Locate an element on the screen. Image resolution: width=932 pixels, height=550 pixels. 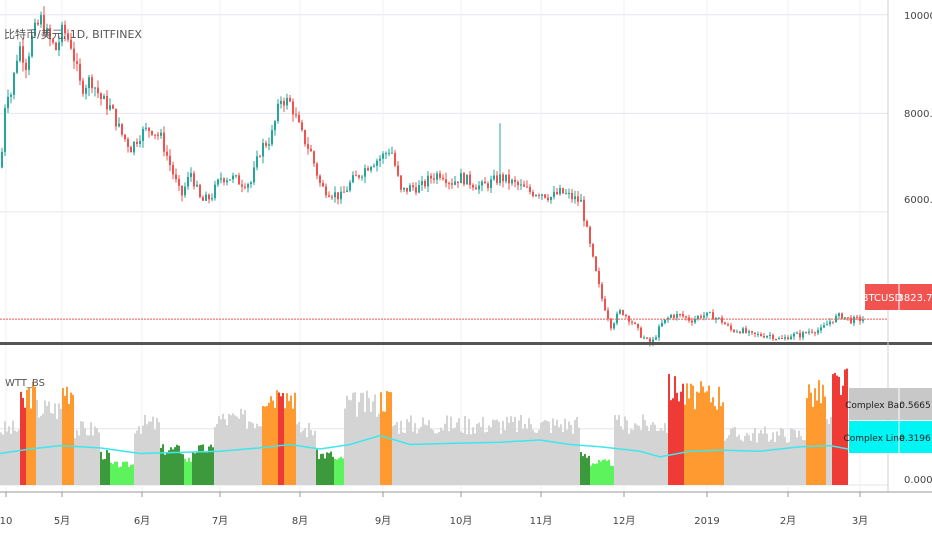
time-tick-label: 12月 is located at coordinates (624, 521).